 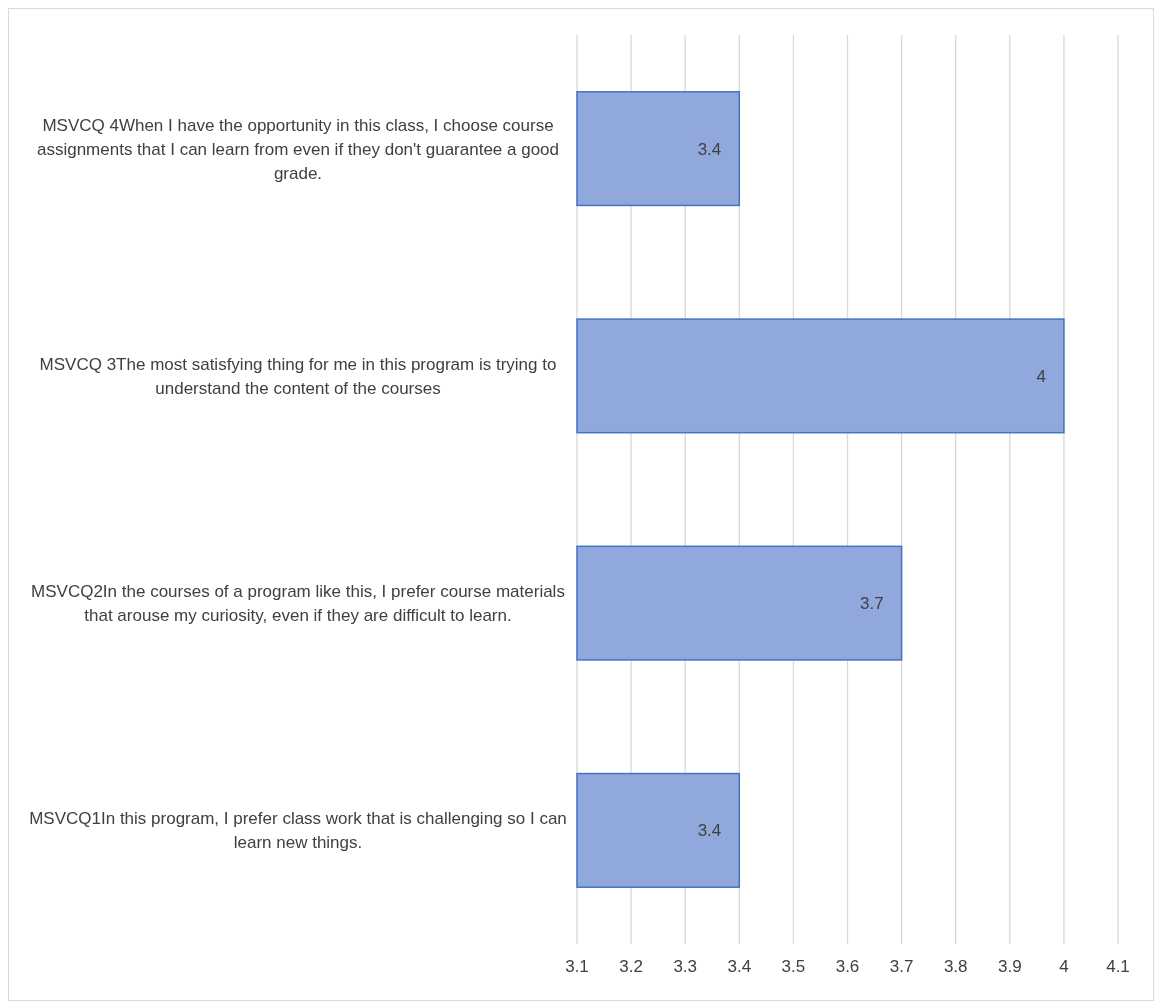 I want to click on data-label: 4, so click(x=1041, y=376).